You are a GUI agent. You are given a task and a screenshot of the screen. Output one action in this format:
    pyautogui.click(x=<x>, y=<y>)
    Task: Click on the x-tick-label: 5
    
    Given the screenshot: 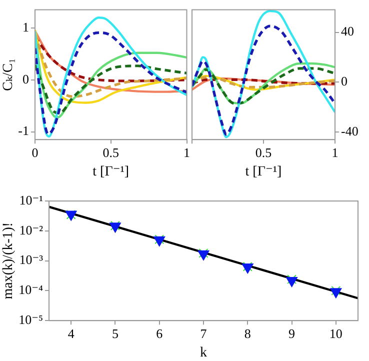 What is the action you would take?
    pyautogui.click(x=115, y=333)
    